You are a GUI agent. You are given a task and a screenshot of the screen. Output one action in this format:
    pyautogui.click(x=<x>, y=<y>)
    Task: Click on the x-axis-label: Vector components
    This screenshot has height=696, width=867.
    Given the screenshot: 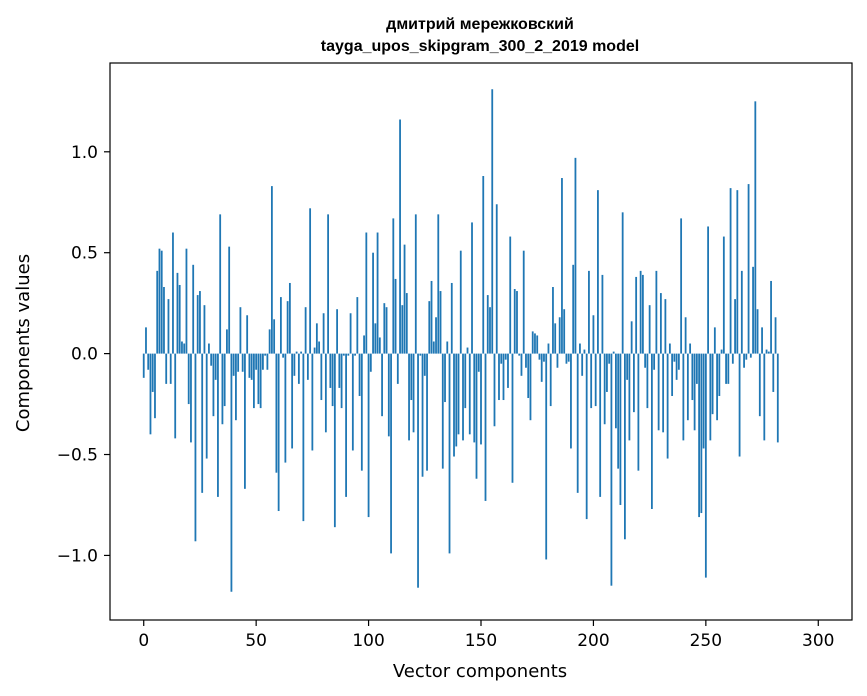 What is the action you would take?
    pyautogui.click(x=480, y=671)
    